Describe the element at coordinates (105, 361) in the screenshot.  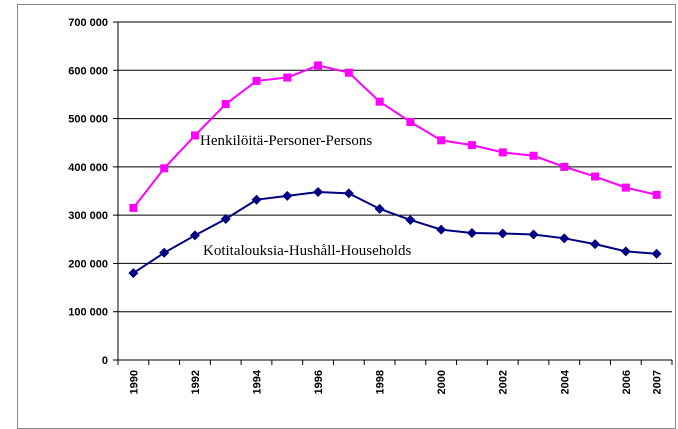
I see `y-tick-label: 0` at that location.